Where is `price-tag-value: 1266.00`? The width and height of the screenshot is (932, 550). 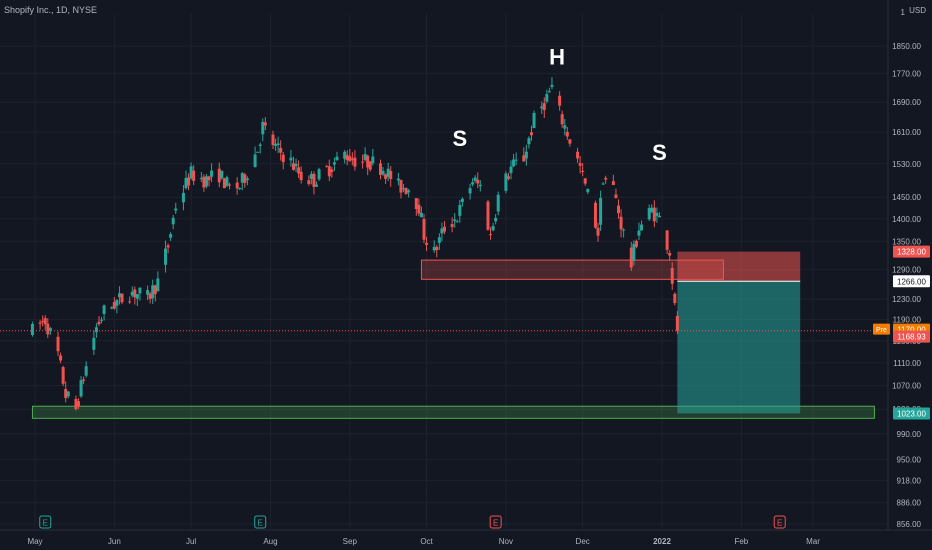 price-tag-value: 1266.00 is located at coordinates (911, 281).